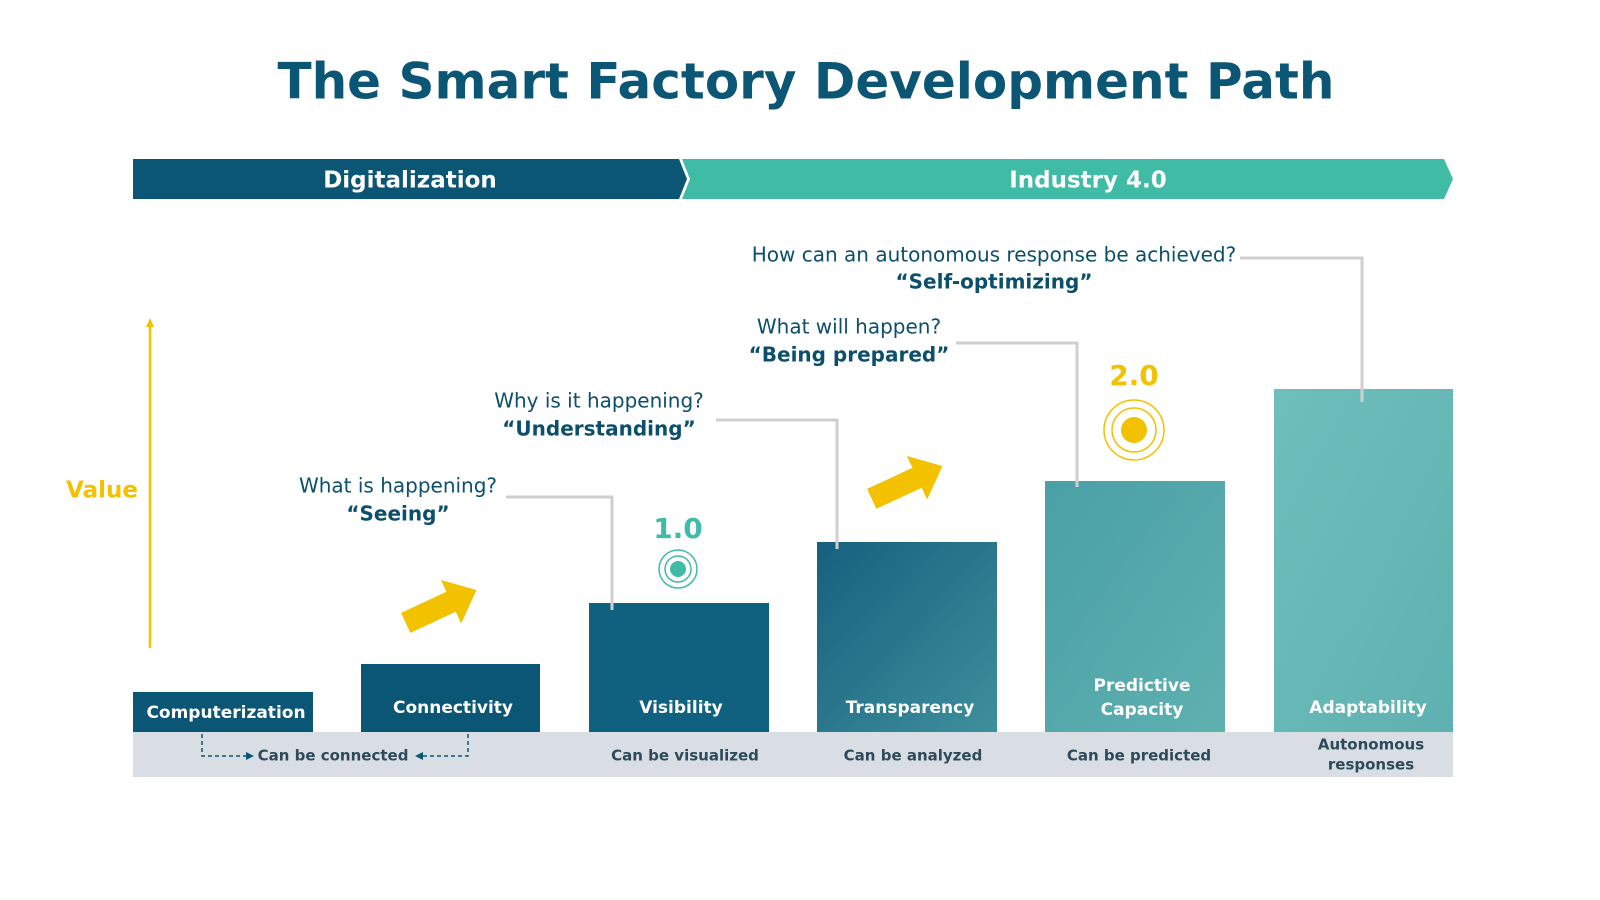 This screenshot has width=1600, height=900. I want to click on answer: “Seeing”, so click(397, 514).